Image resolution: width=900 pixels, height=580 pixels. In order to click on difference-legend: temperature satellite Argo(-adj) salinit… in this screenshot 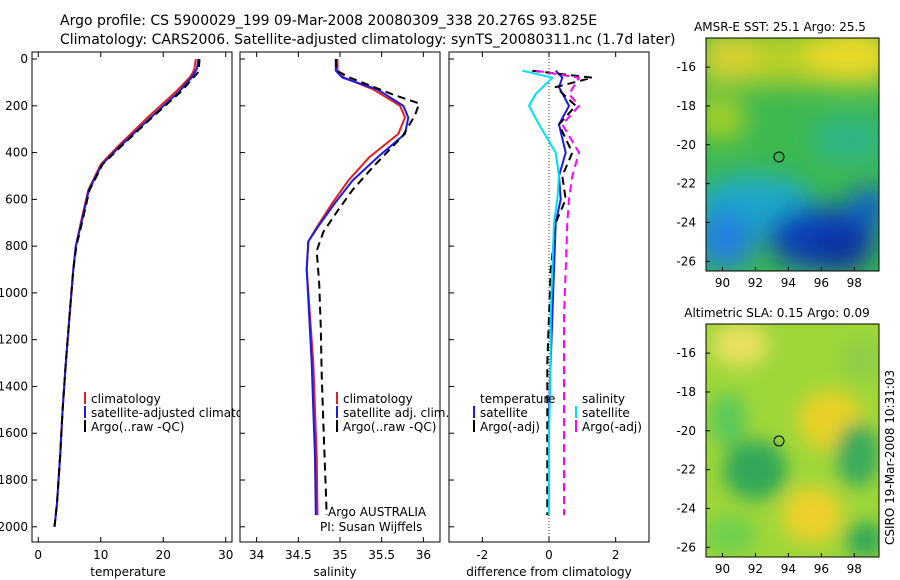, I will do `click(557, 413)`.